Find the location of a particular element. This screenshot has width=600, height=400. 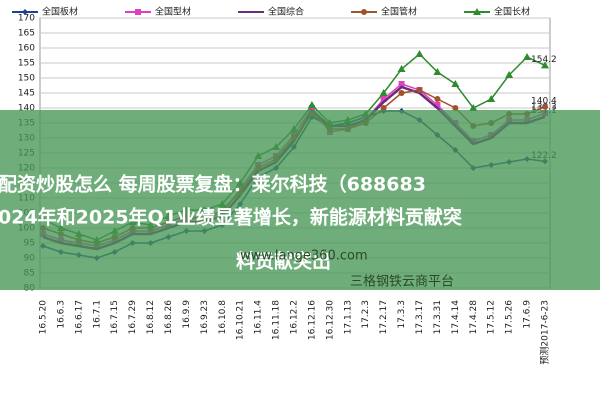

headline: 配资炒股怎么 每周股票复盘：莱尔科技（688683 is located at coordinates (213, 184).